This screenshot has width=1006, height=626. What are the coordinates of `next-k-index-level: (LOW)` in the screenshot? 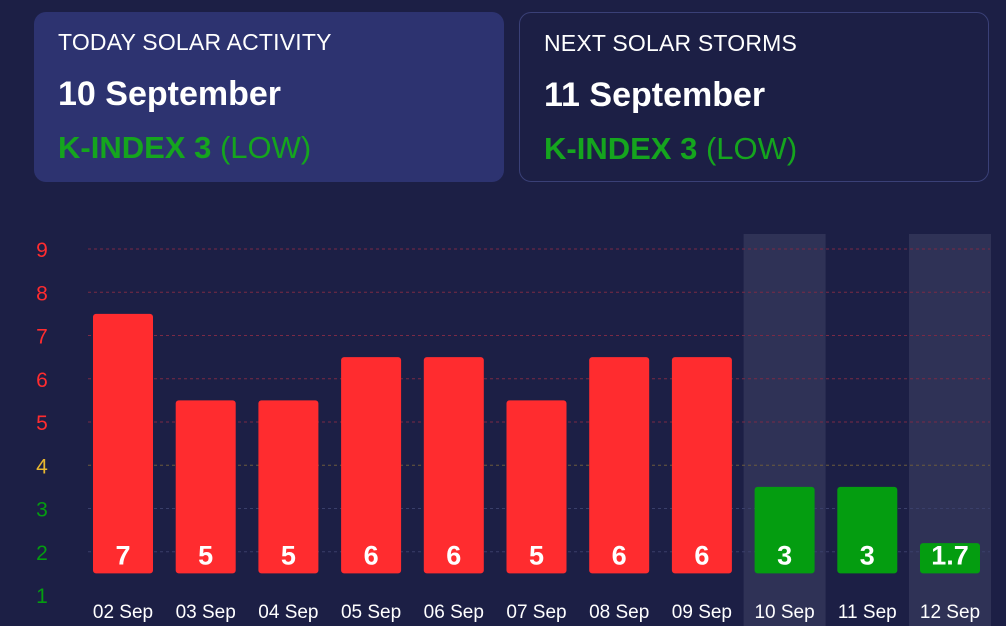 It's located at (751, 148).